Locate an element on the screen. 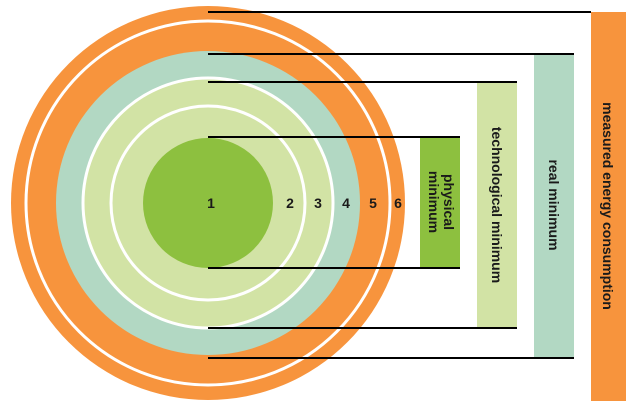 This screenshot has width=626, height=401. label-physical-line1: physical is located at coordinates (449, 202).